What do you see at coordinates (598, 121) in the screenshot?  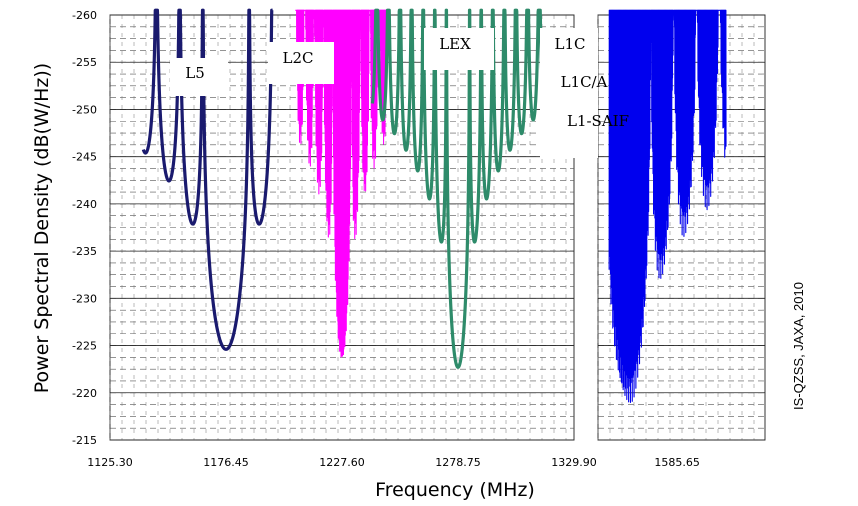 I see `band-label-l1-saif: L1-SAIF` at bounding box center [598, 121].